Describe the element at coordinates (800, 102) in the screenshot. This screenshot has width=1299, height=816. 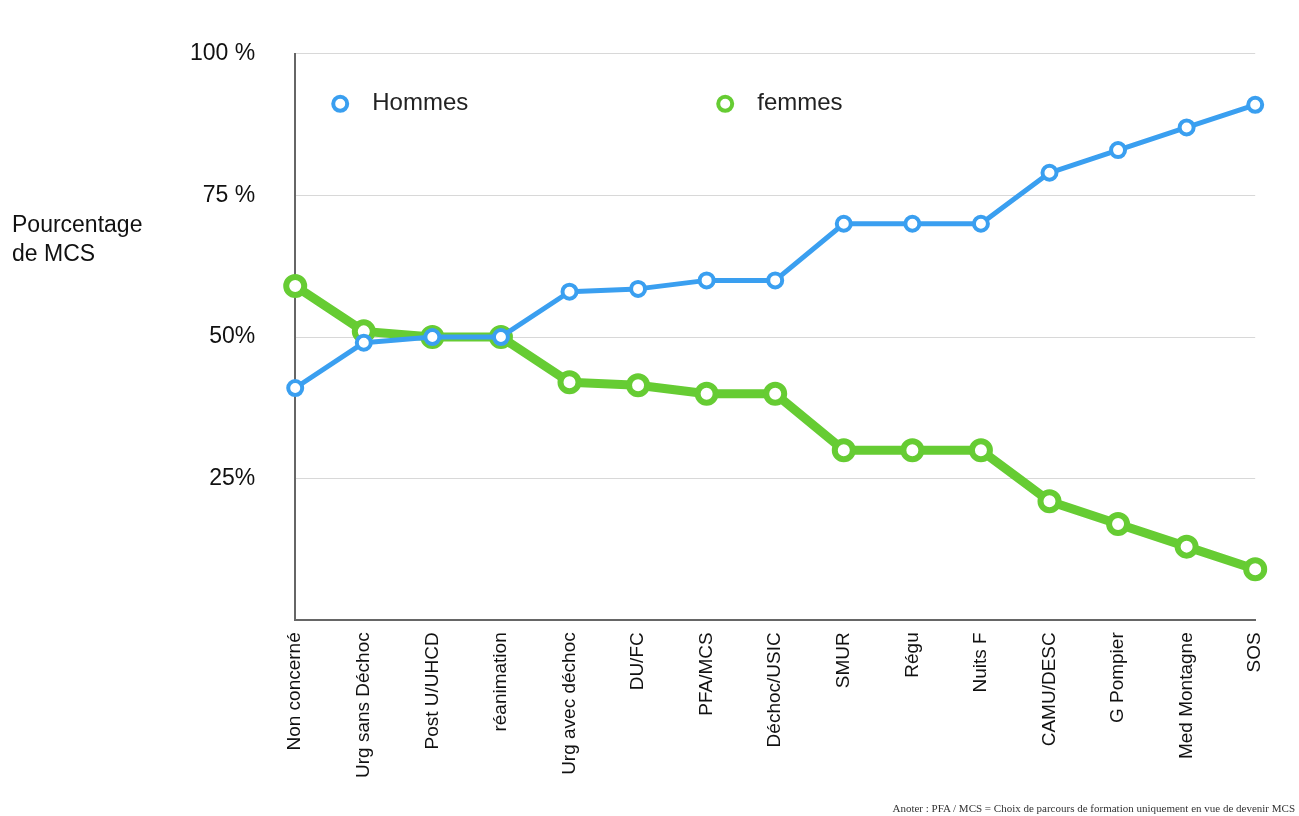
I see `legend-label: femmes` at that location.